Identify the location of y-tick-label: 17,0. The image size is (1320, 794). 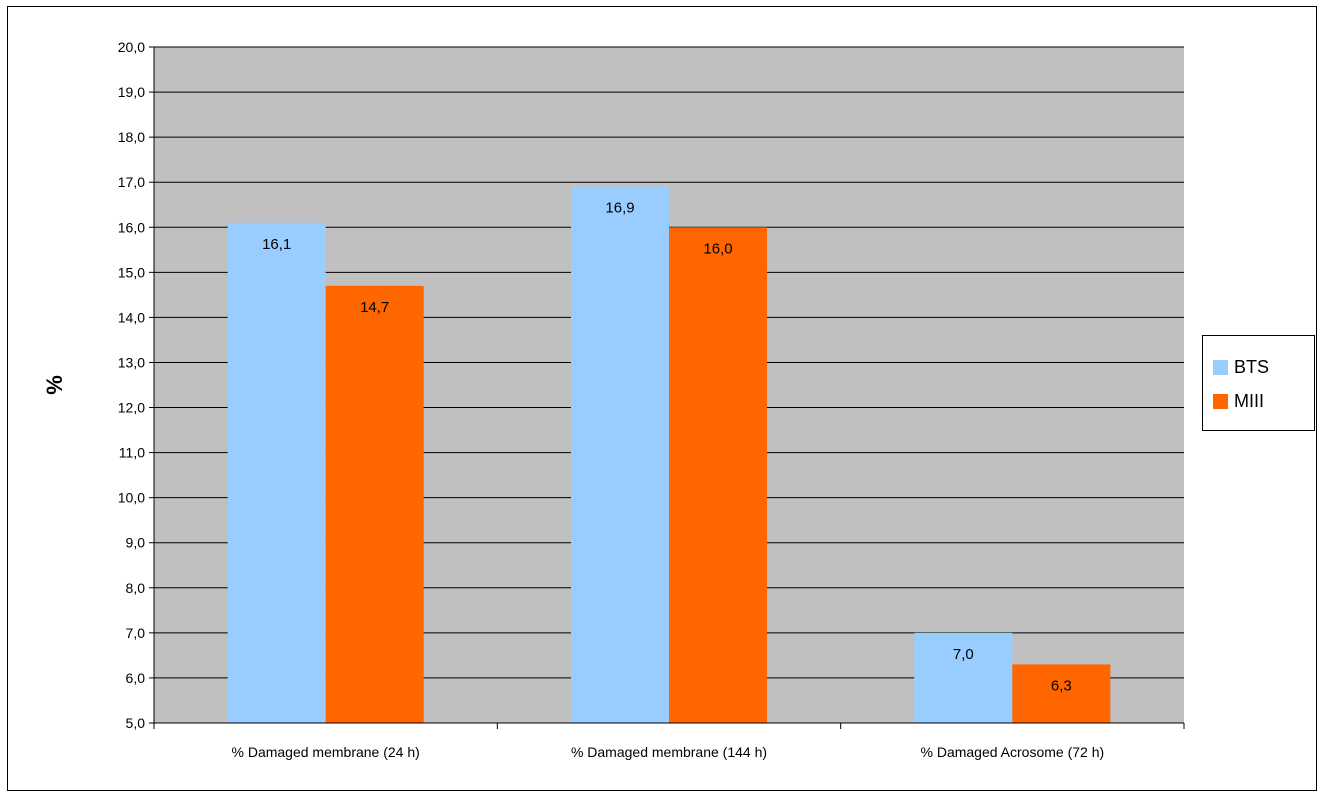
(131, 182).